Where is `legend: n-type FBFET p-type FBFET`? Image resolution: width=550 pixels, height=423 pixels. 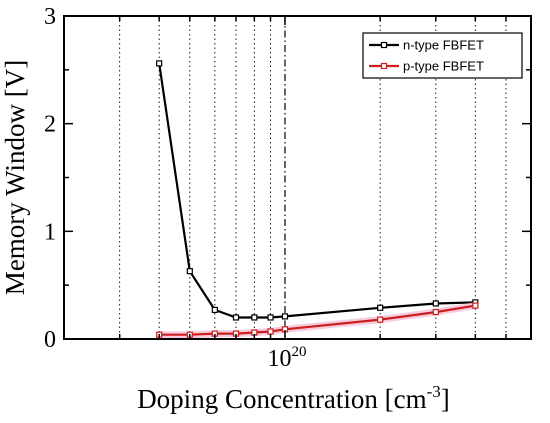 legend: n-type FBFET p-type FBFET is located at coordinates (442, 55).